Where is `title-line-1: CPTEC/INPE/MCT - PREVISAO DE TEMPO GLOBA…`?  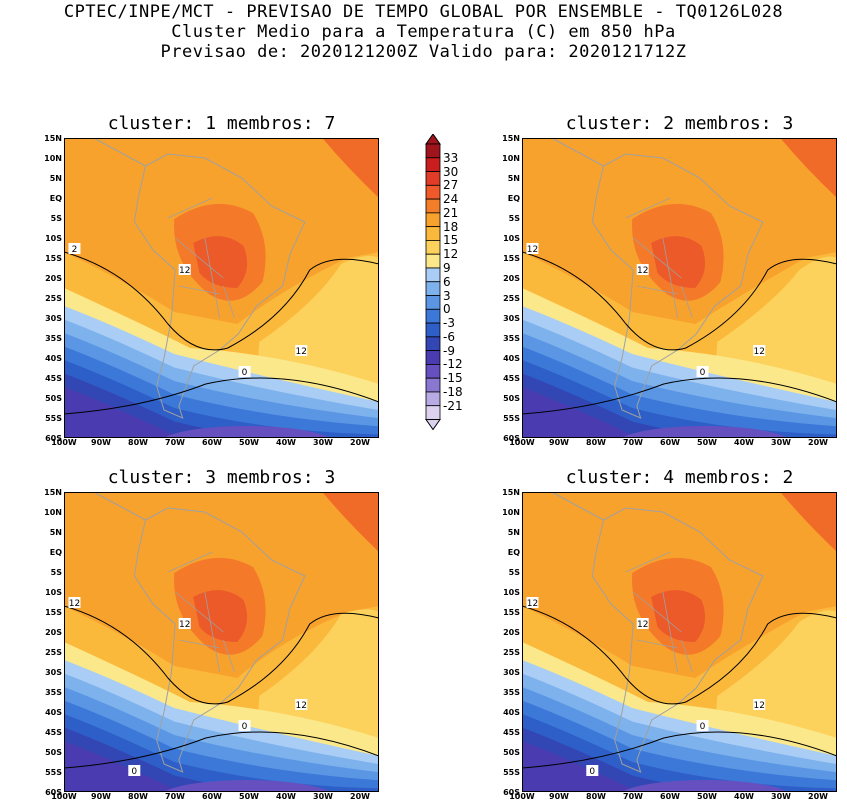
title-line-1: CPTEC/INPE/MCT - PREVISAO DE TEMPO GLOBA… is located at coordinates (423, 12).